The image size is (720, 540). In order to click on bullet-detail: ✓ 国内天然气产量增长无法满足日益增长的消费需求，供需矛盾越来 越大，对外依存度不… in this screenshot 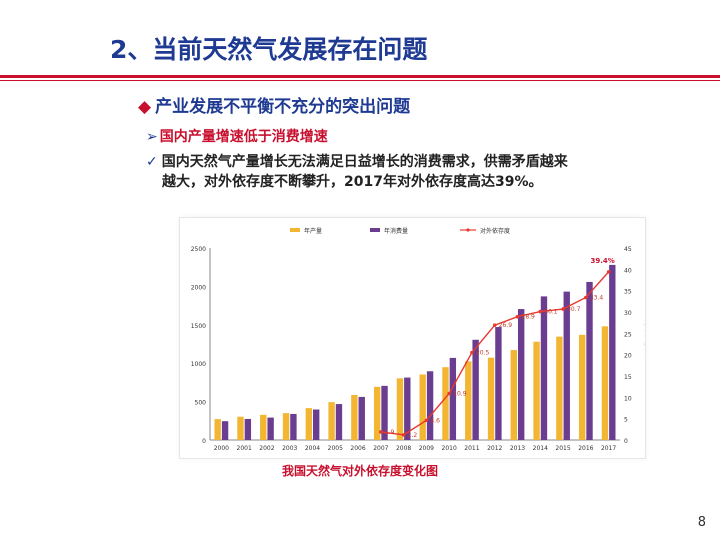, I will do `click(406, 172)`.